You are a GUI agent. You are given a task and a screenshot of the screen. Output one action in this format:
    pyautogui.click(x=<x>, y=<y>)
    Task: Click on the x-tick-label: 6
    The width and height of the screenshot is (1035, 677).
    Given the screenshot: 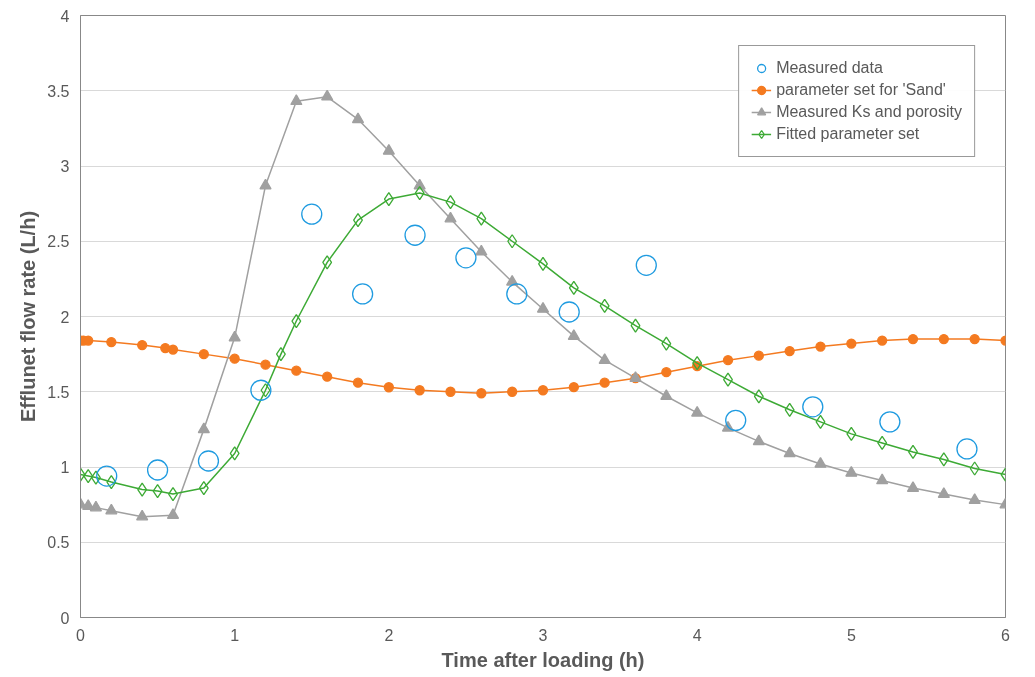 What is the action you would take?
    pyautogui.click(x=1006, y=635)
    